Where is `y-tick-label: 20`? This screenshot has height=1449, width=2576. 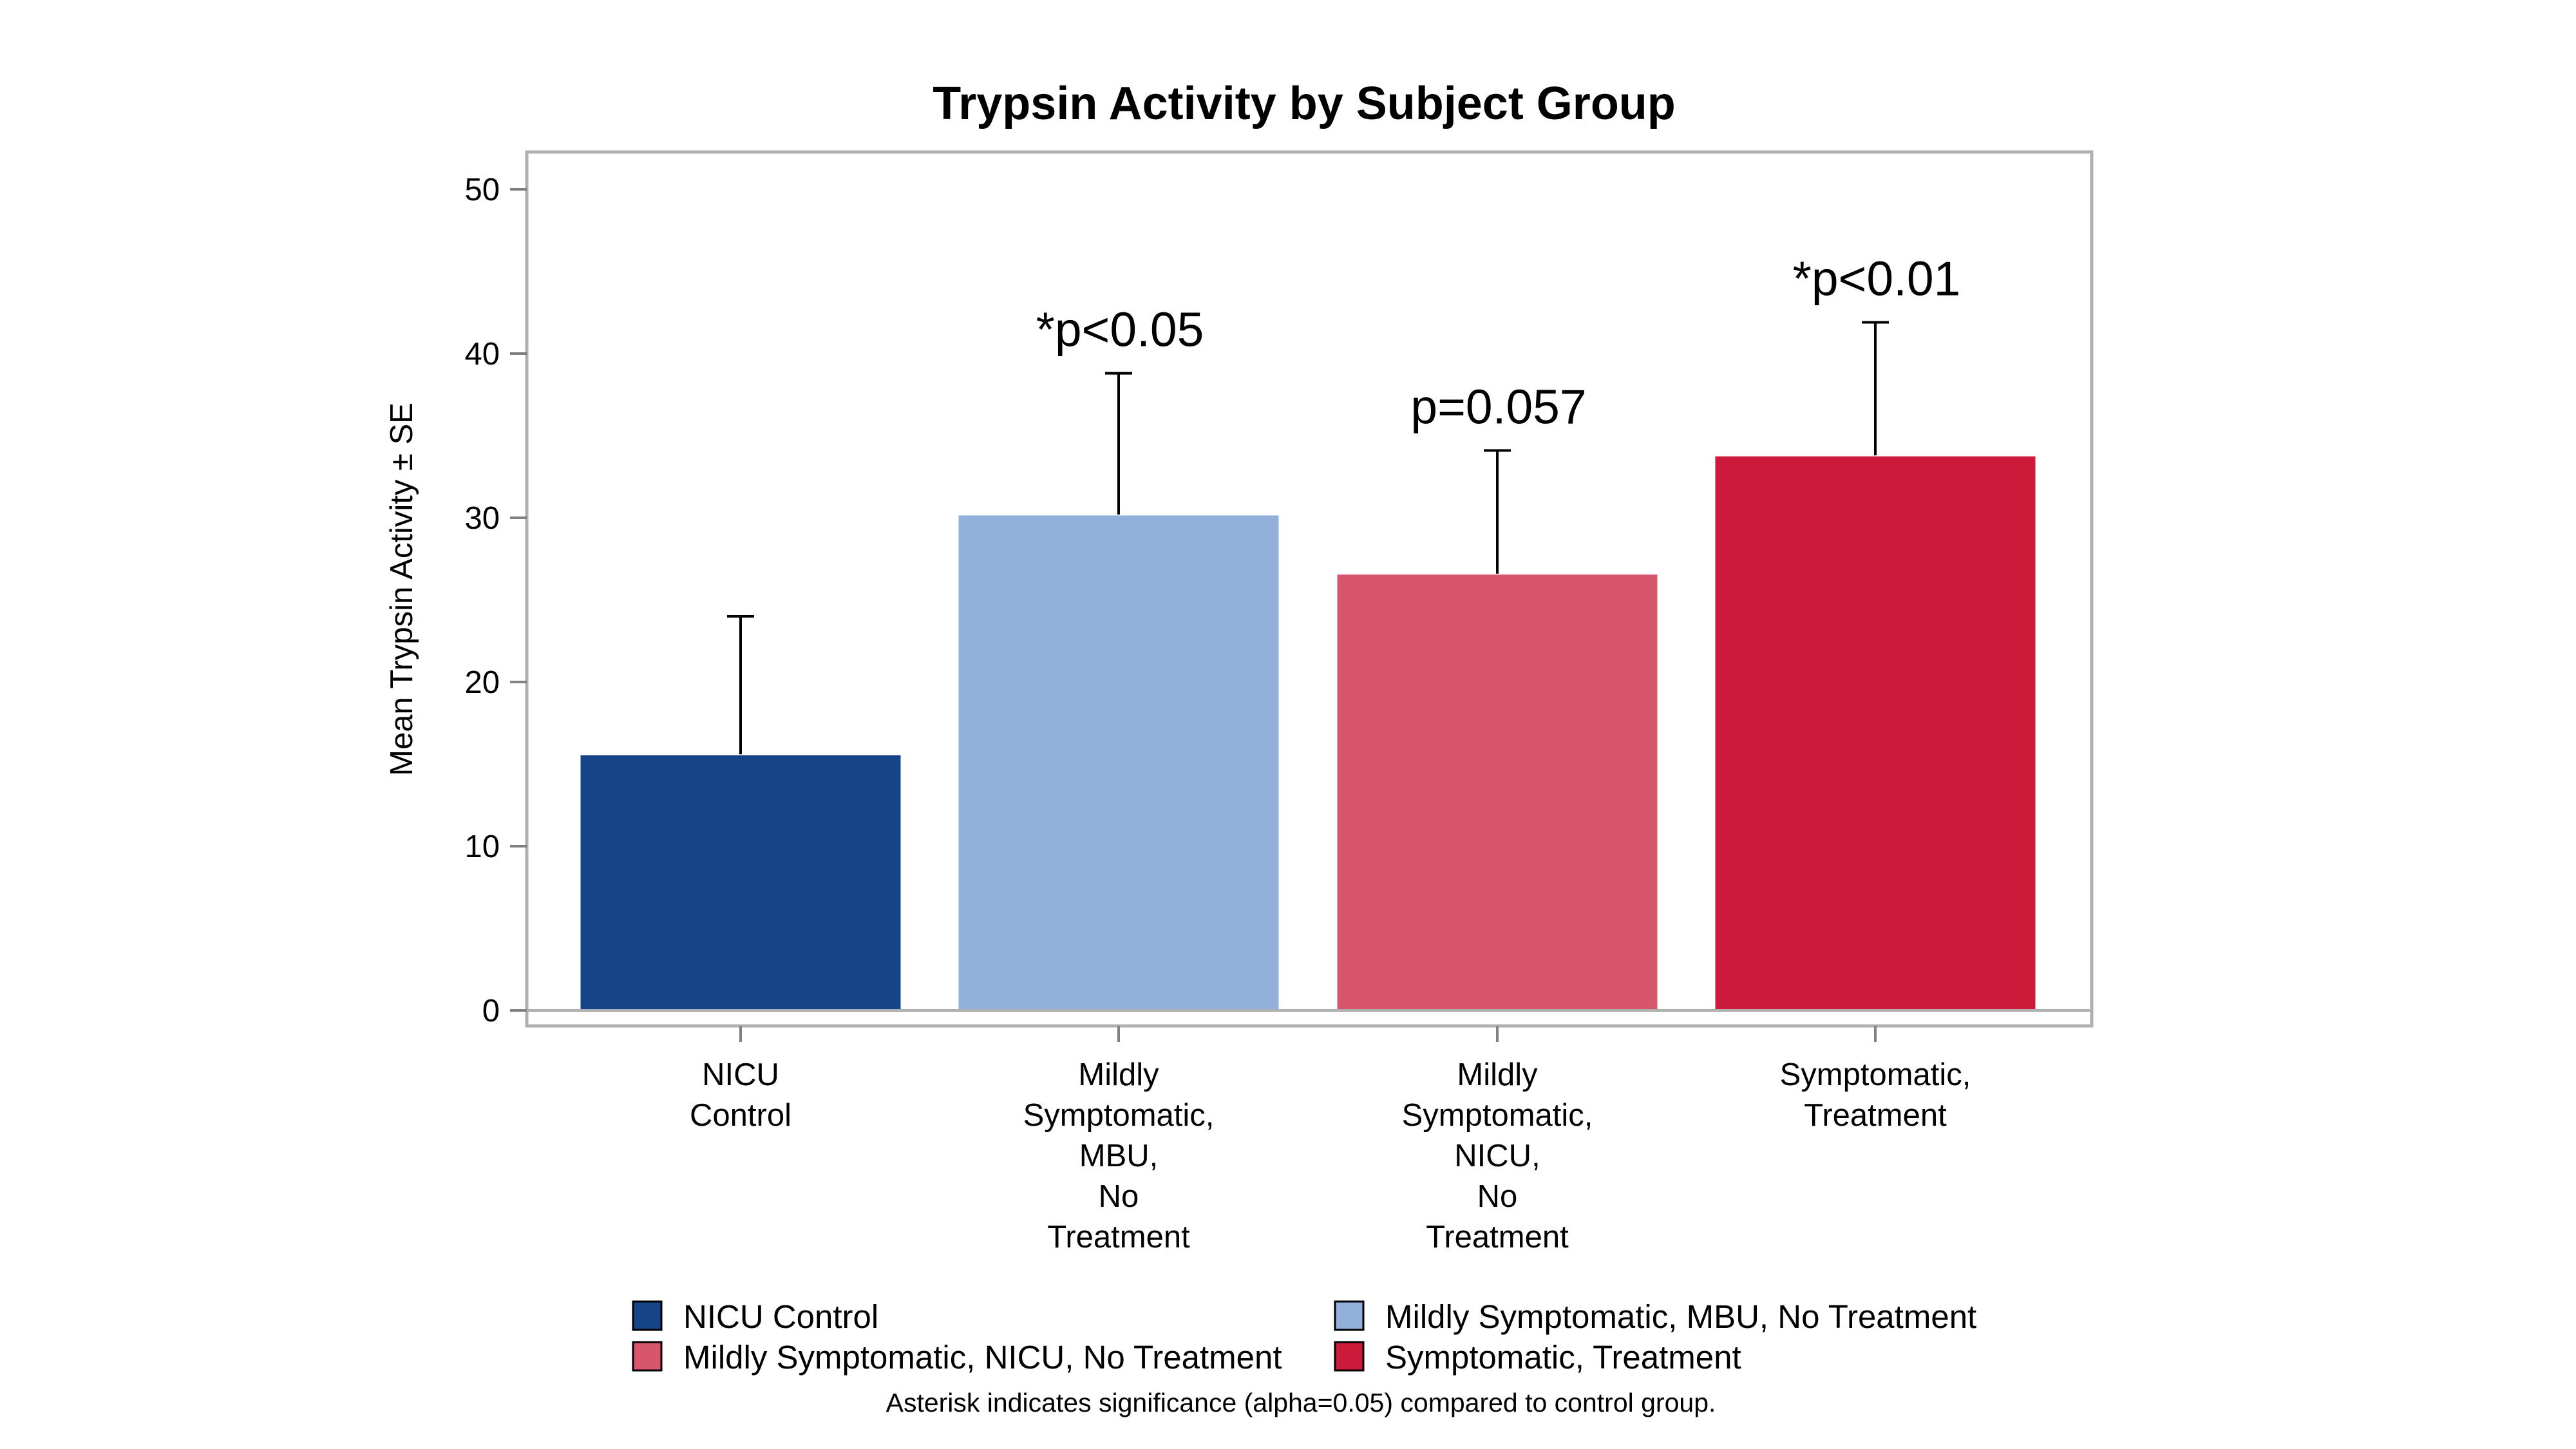 y-tick-label: 20 is located at coordinates (482, 683).